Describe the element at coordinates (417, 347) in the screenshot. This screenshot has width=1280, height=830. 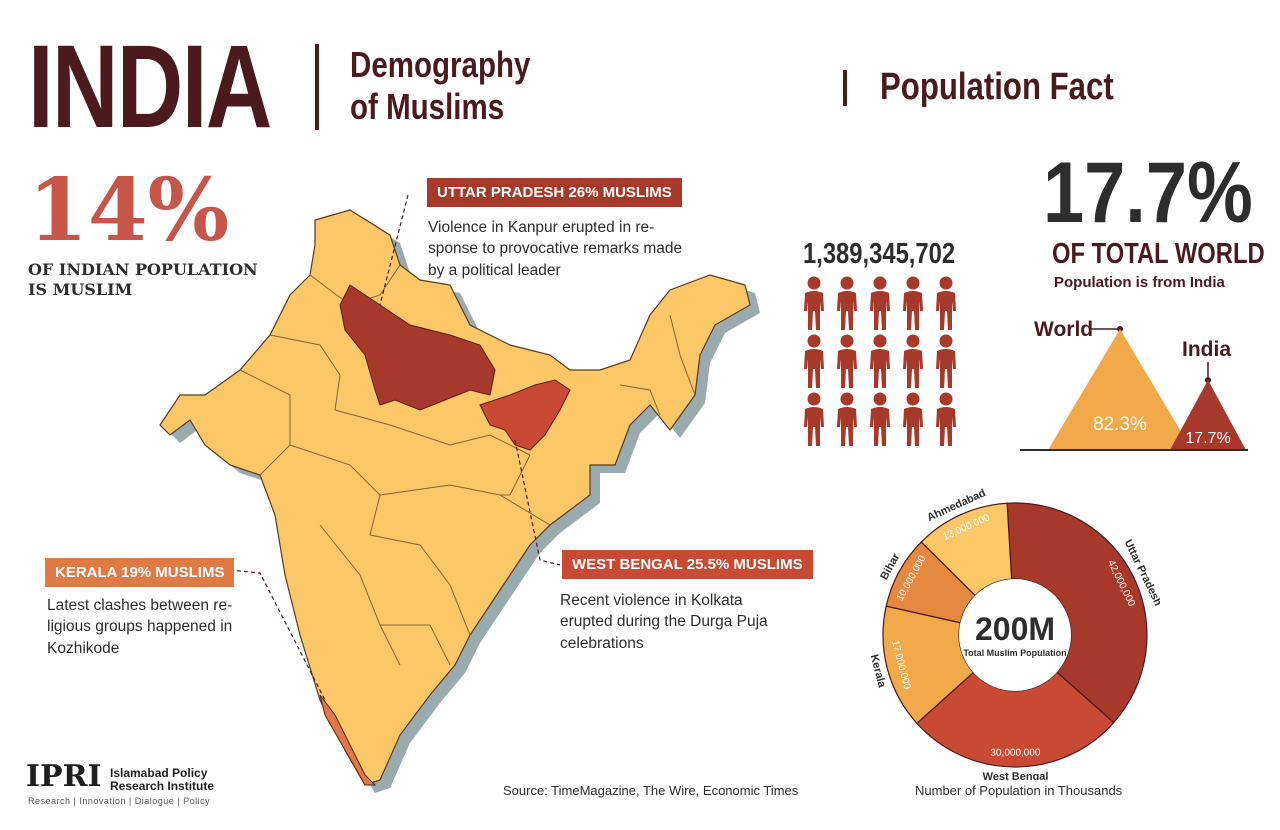
I see `uttar-pradesh-region` at that location.